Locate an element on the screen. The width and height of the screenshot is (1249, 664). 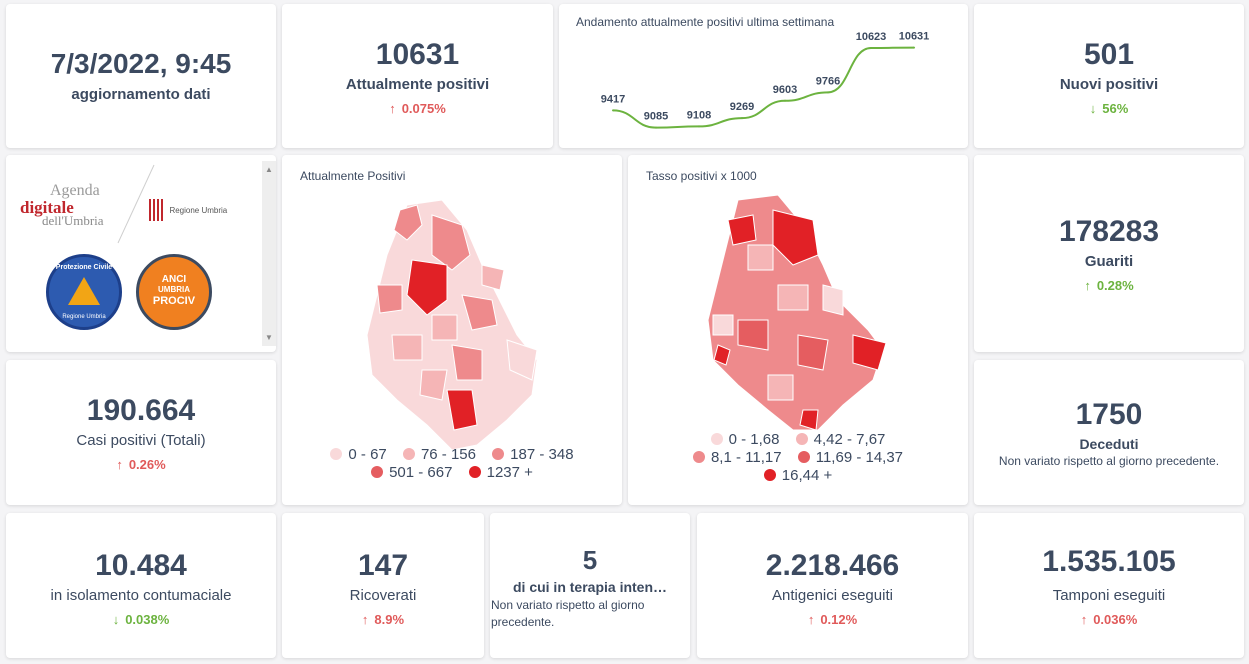
guariti-label: Guariti is located at coordinates (1109, 261).